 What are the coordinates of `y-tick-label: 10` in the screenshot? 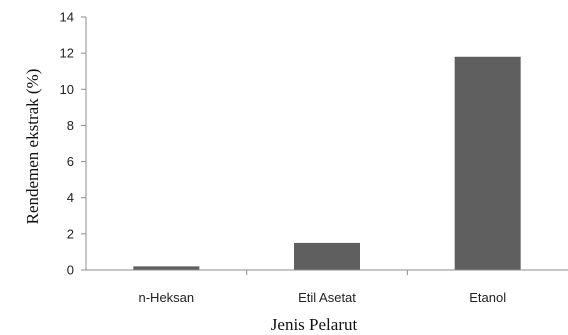 It's located at (67, 89).